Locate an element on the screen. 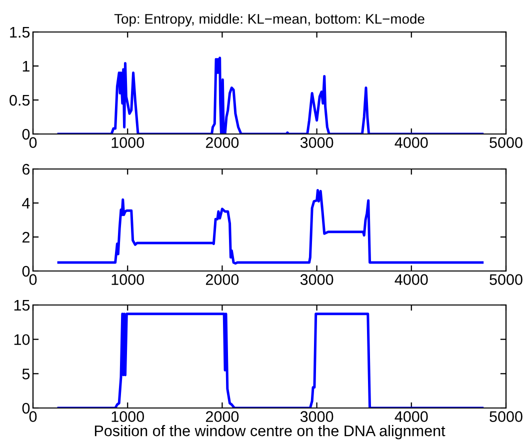 This screenshot has width=530, height=446. y-tick-label: 5 is located at coordinates (26, 374).